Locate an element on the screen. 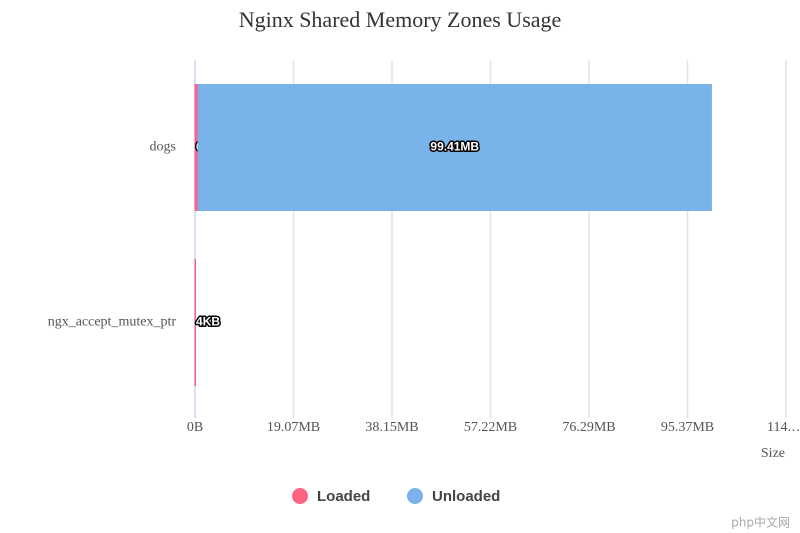 The height and width of the screenshot is (533, 800). x-tick-label: 19.07MB is located at coordinates (293, 427).